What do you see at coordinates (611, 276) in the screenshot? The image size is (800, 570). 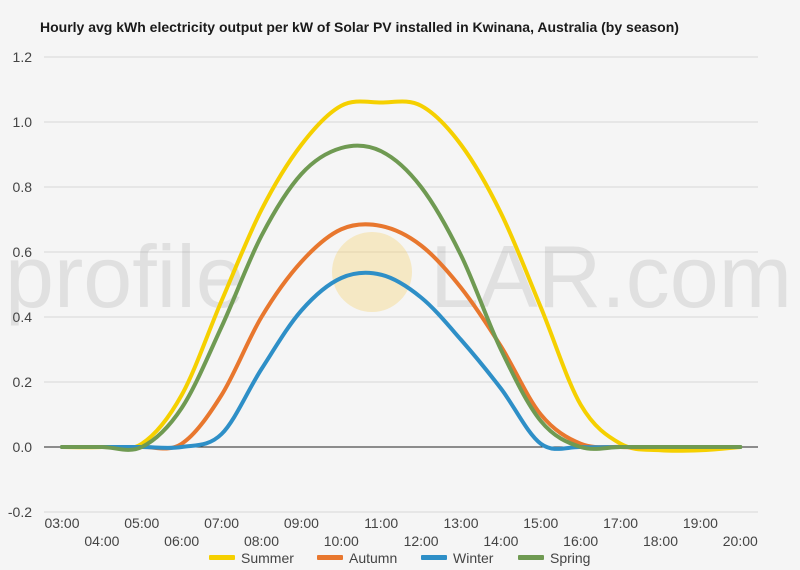 I see `watermark-text-right: LAR.com` at bounding box center [611, 276].